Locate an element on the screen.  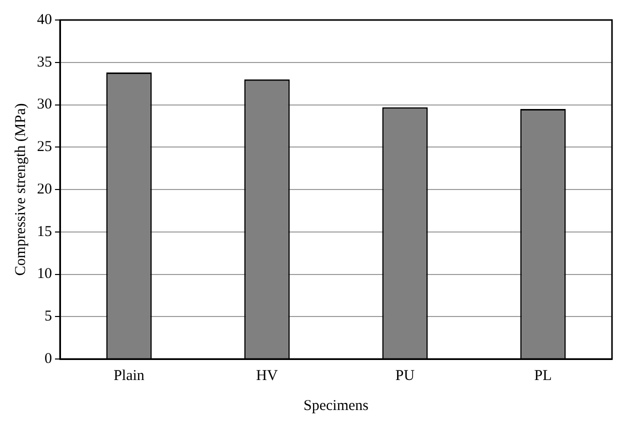
x-tick-label: Plain is located at coordinates (129, 376).